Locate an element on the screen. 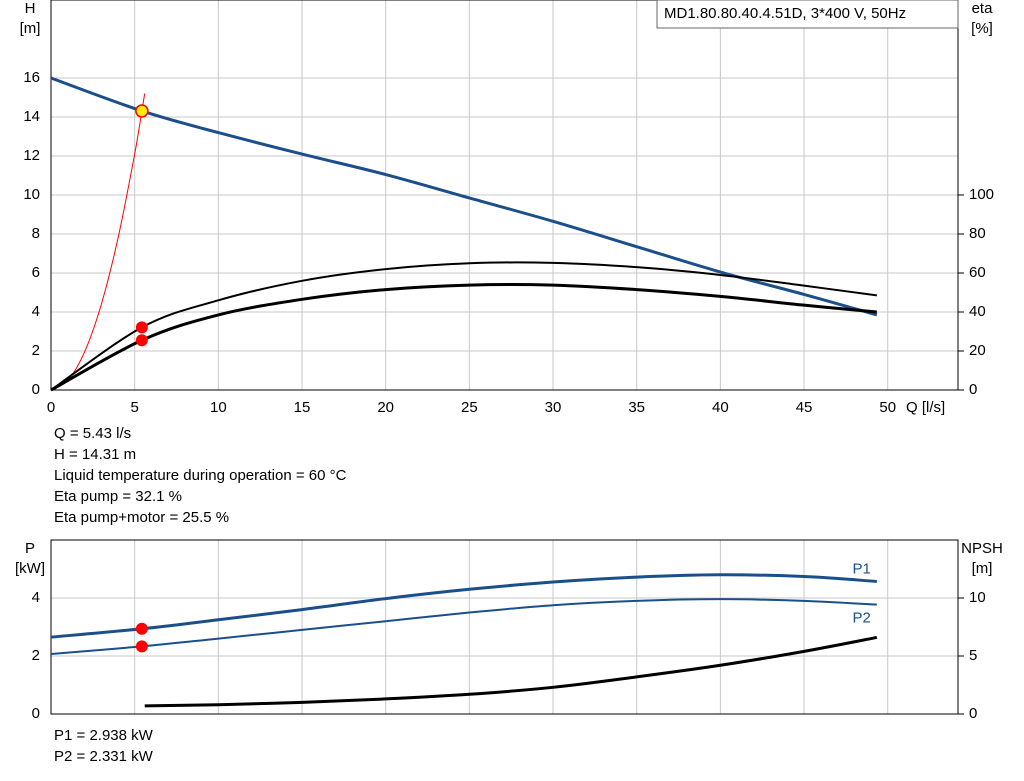 This screenshot has height=781, width=1024. x-tick-label: 10 is located at coordinates (218, 407).